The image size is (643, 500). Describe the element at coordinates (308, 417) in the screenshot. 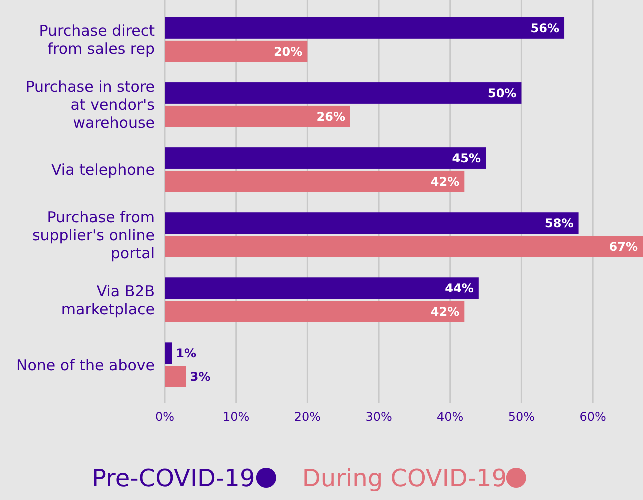

I see `x-tick-label: 20%` at that location.